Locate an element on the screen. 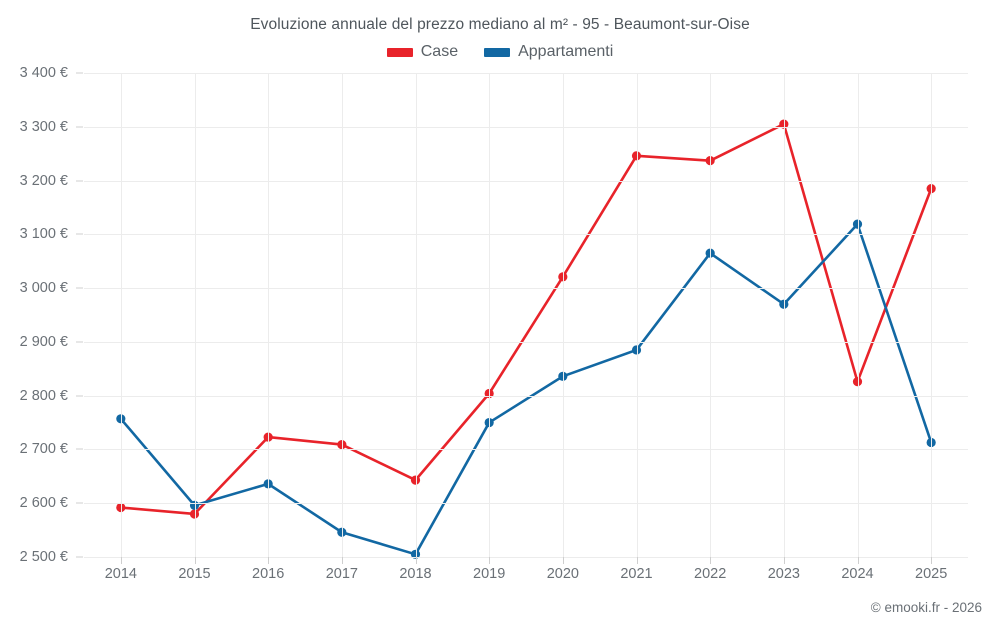 The width and height of the screenshot is (1000, 625). y-axis-tick-label: 3 100 € is located at coordinates (43, 234).